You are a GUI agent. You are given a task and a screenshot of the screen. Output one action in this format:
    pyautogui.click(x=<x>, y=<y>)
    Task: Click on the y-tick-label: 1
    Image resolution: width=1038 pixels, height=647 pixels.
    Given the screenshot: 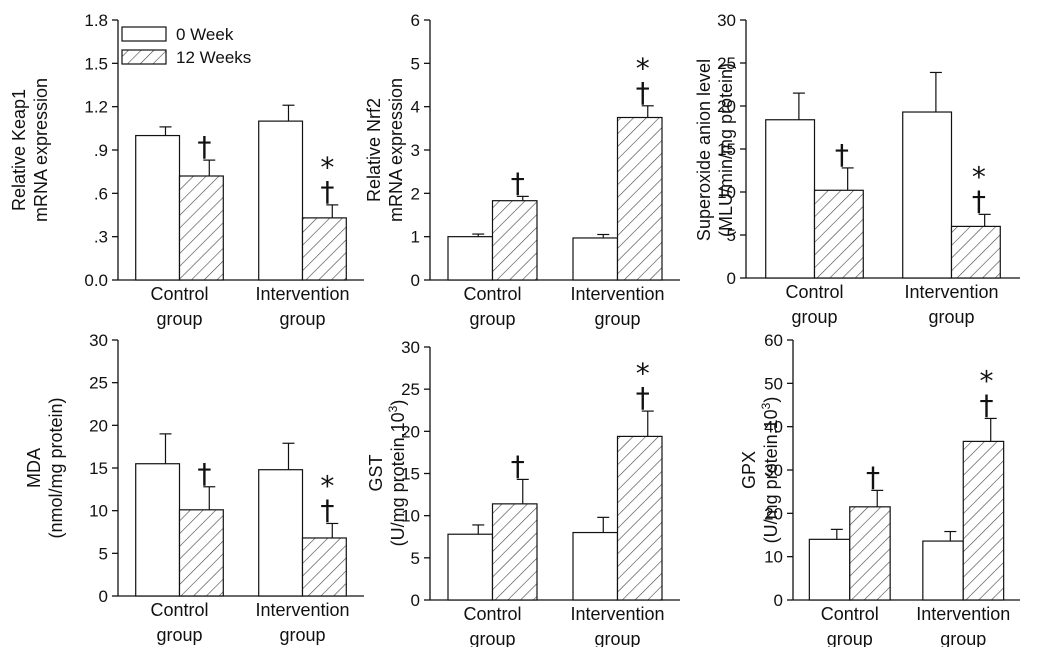 What is the action you would take?
    pyautogui.click(x=415, y=237)
    